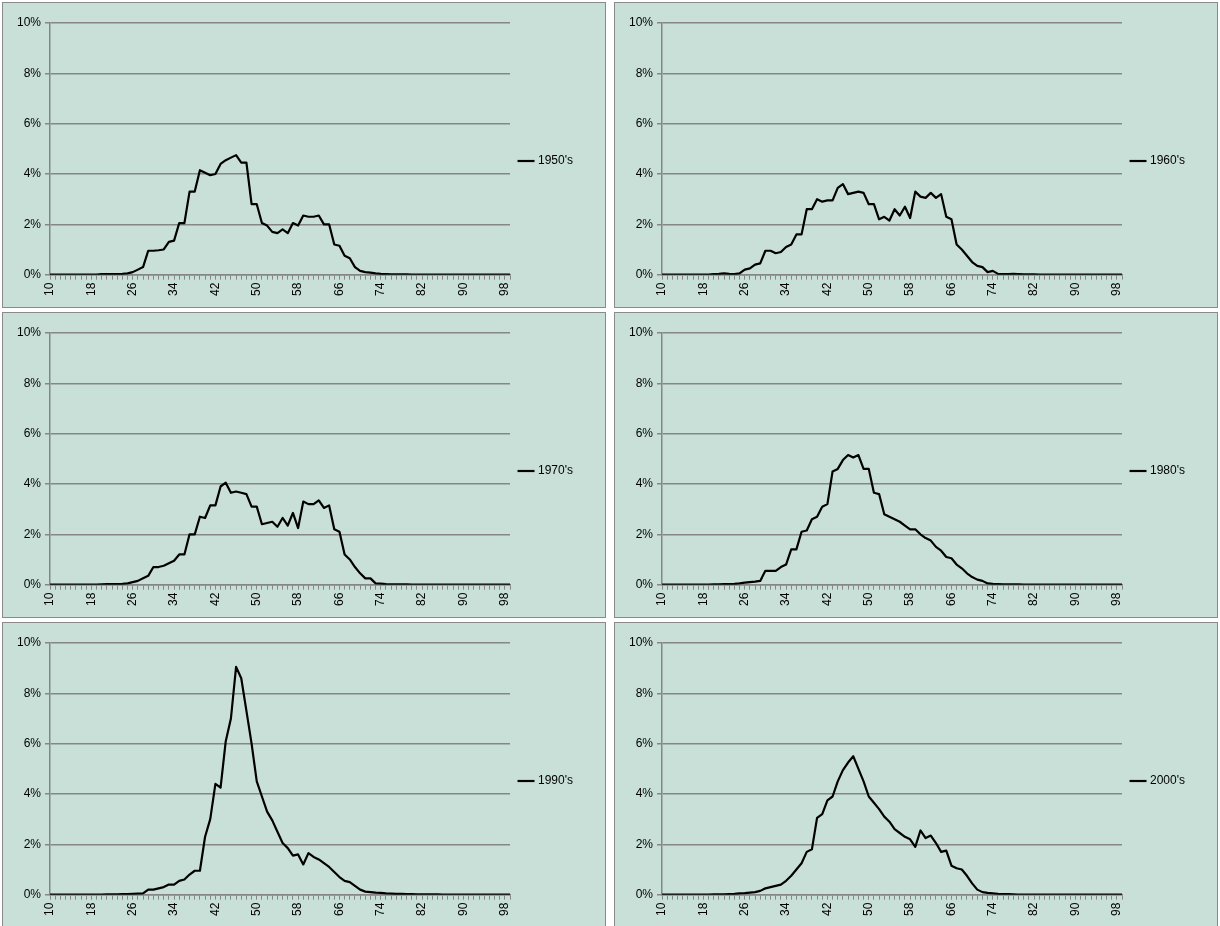 The image size is (1220, 926). I want to click on legend-label: 1950's, so click(556, 160).